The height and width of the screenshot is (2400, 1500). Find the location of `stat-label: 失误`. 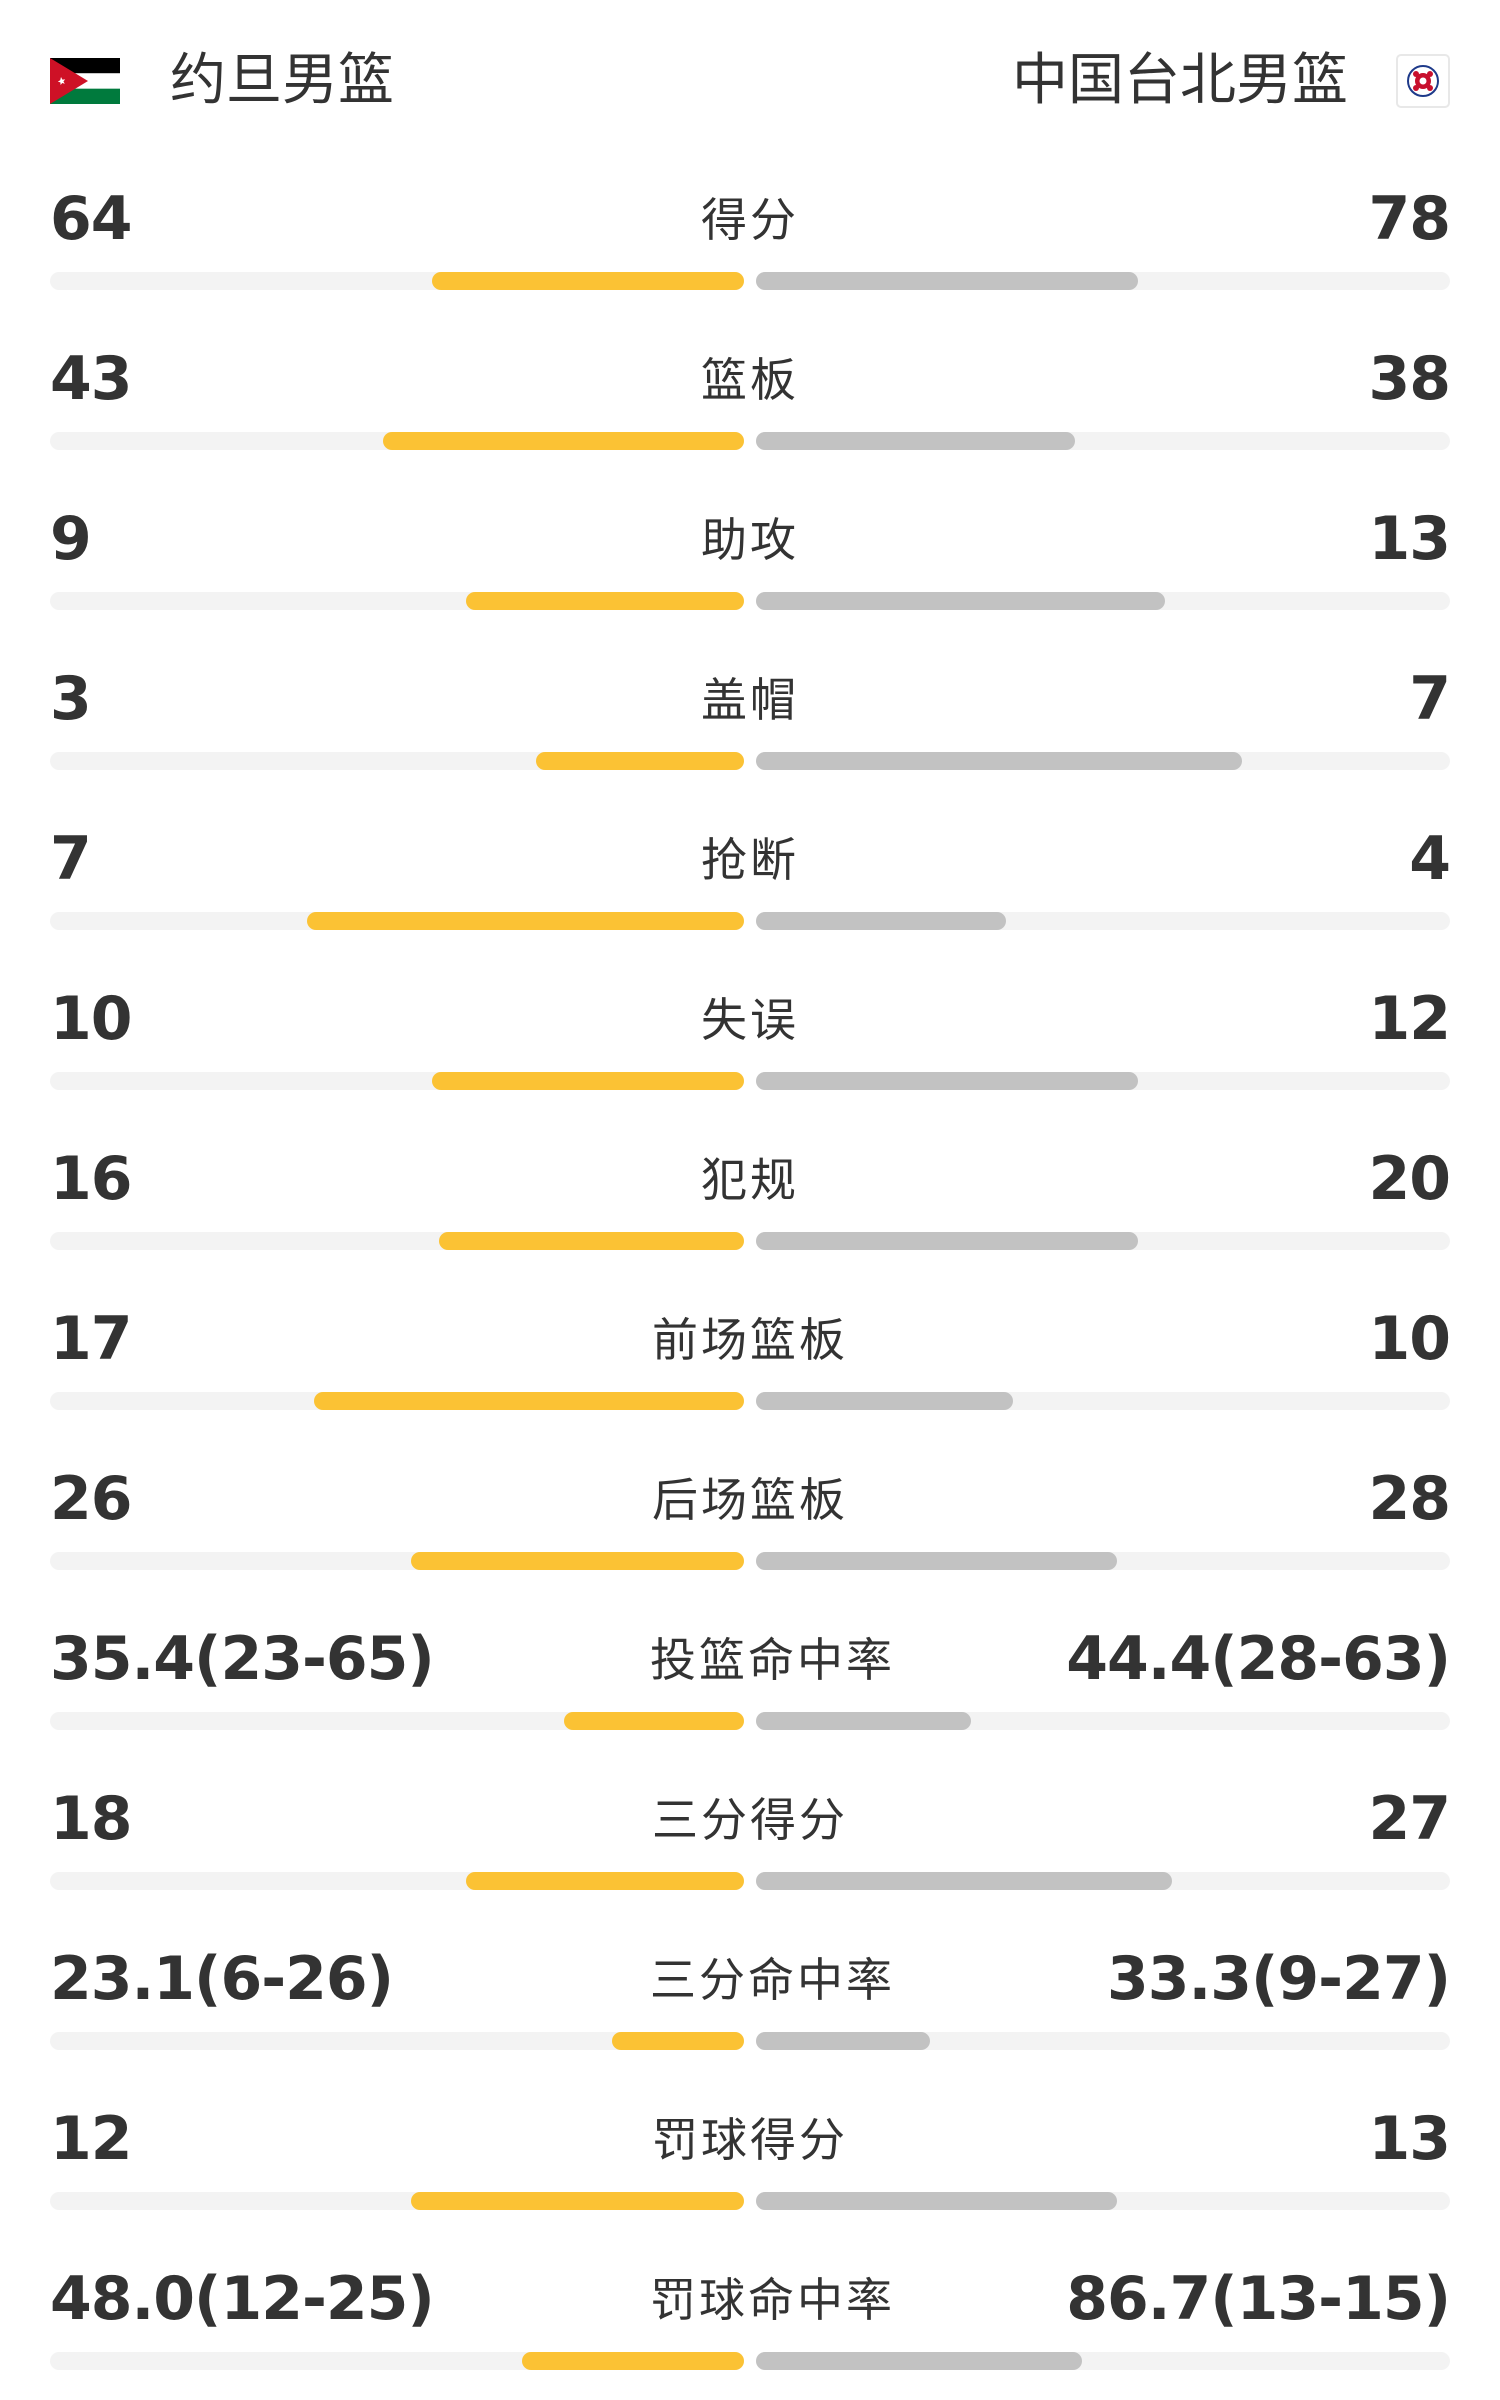

stat-label: 失误 is located at coordinates (750, 1020).